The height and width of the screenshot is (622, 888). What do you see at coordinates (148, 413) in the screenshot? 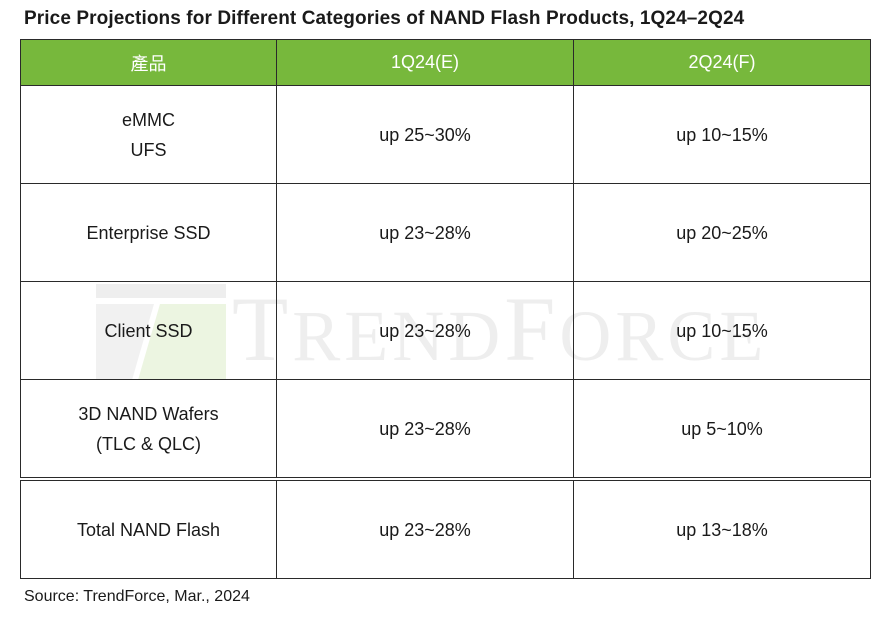
I see `product-name: 3D NAND Wafers` at bounding box center [148, 413].